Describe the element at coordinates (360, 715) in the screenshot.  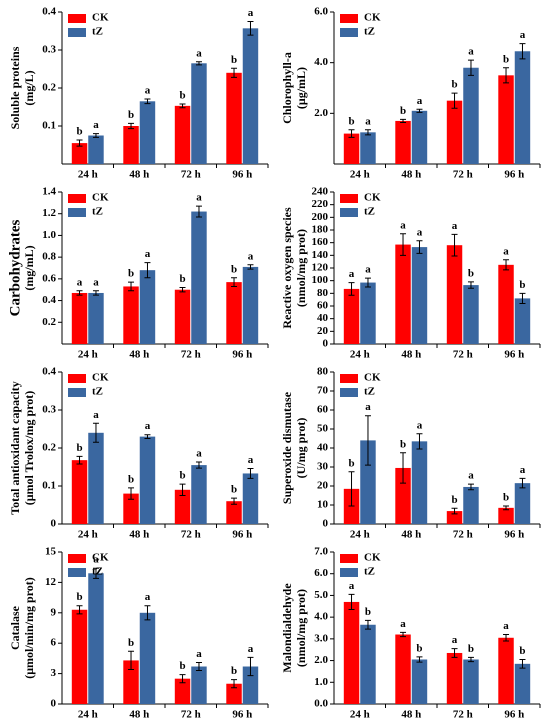
I see `x-tick-label: 24 h` at that location.